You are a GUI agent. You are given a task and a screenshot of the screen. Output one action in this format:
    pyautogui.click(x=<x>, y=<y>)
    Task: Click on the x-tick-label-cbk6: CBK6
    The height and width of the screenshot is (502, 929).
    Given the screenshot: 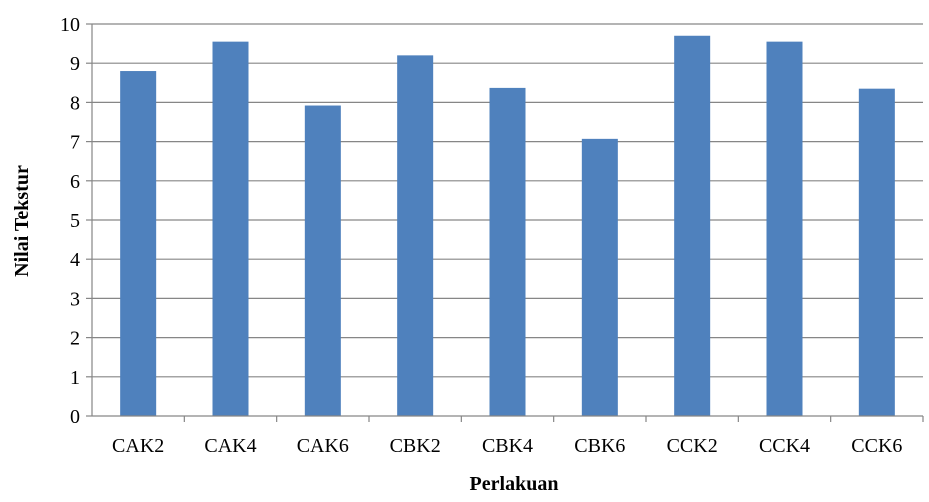 What is the action you would take?
    pyautogui.click(x=599, y=446)
    